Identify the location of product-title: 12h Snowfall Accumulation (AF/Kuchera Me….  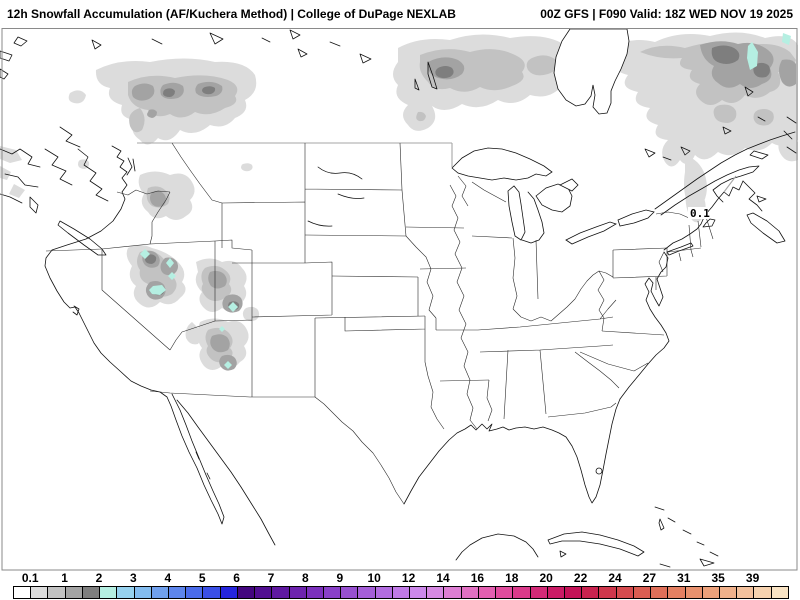
(231, 13).